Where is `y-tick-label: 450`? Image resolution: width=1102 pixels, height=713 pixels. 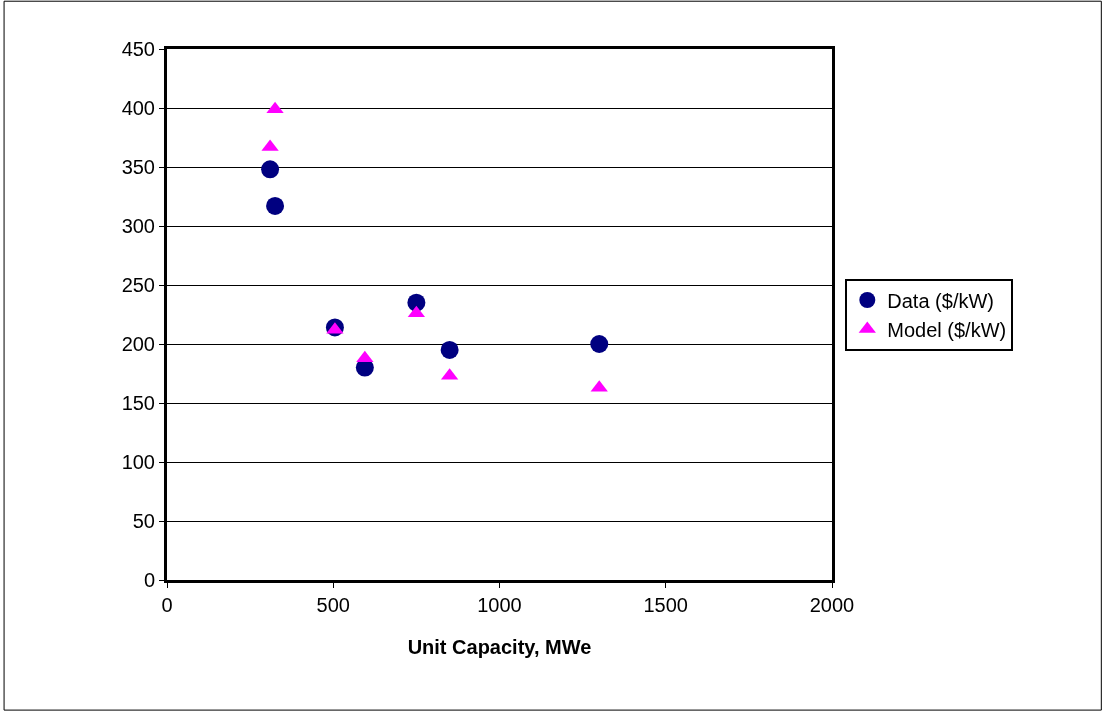
y-tick-label: 450 is located at coordinates (138, 49).